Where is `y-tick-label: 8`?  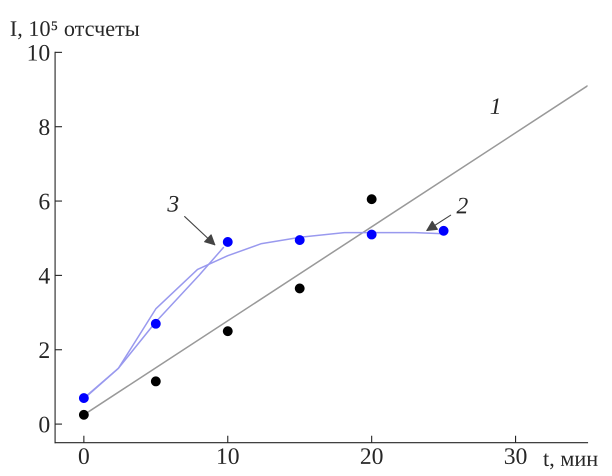
y-tick-label: 8 is located at coordinates (44, 127).